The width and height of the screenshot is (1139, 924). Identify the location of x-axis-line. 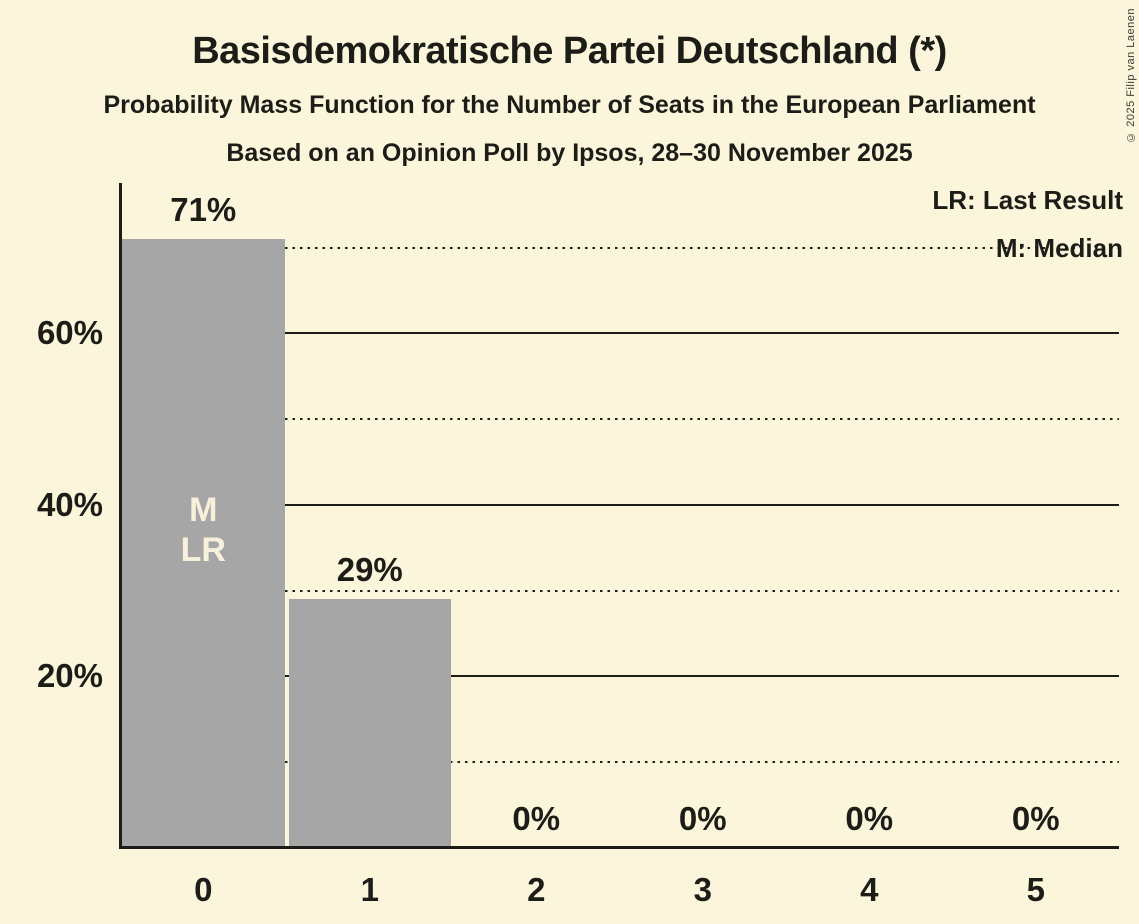
(619, 847).